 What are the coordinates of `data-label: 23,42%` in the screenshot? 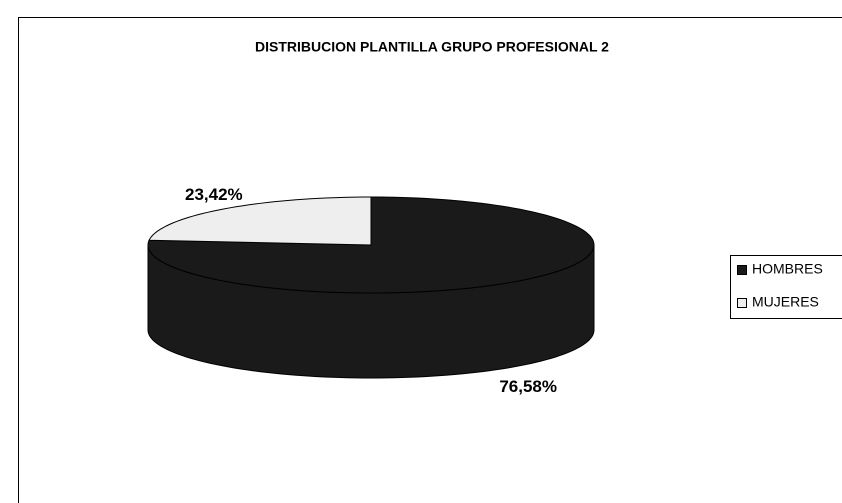 It's located at (214, 194).